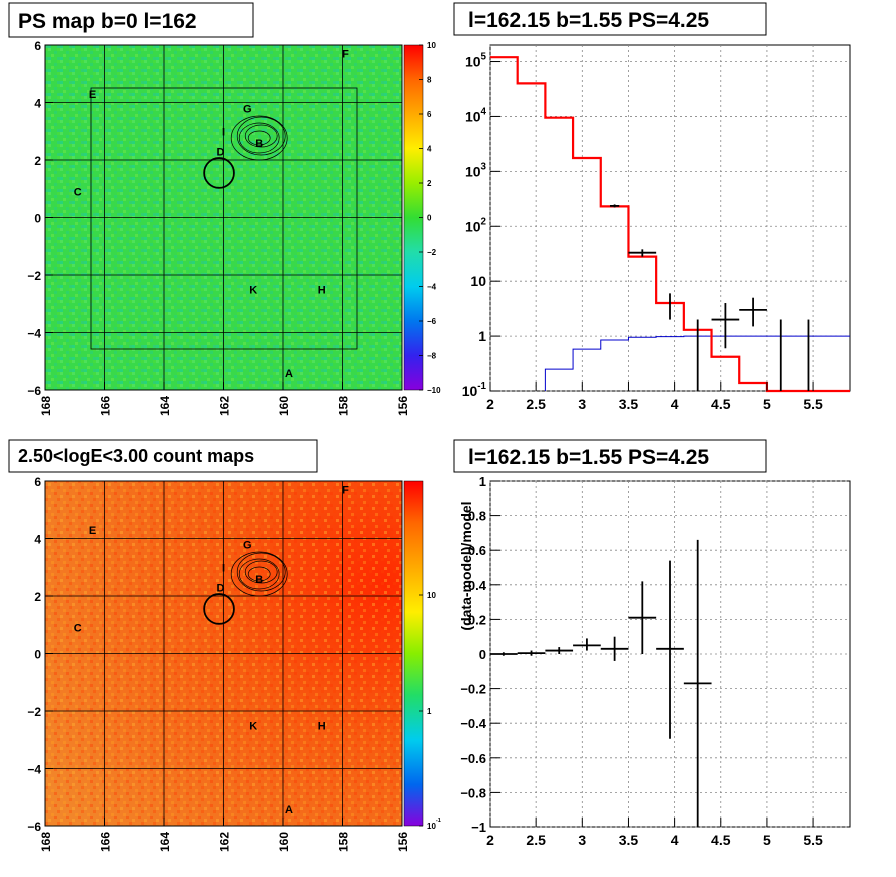  Describe the element at coordinates (767, 404) in the screenshot. I see `spectrum-x-tick-label: 5` at that location.